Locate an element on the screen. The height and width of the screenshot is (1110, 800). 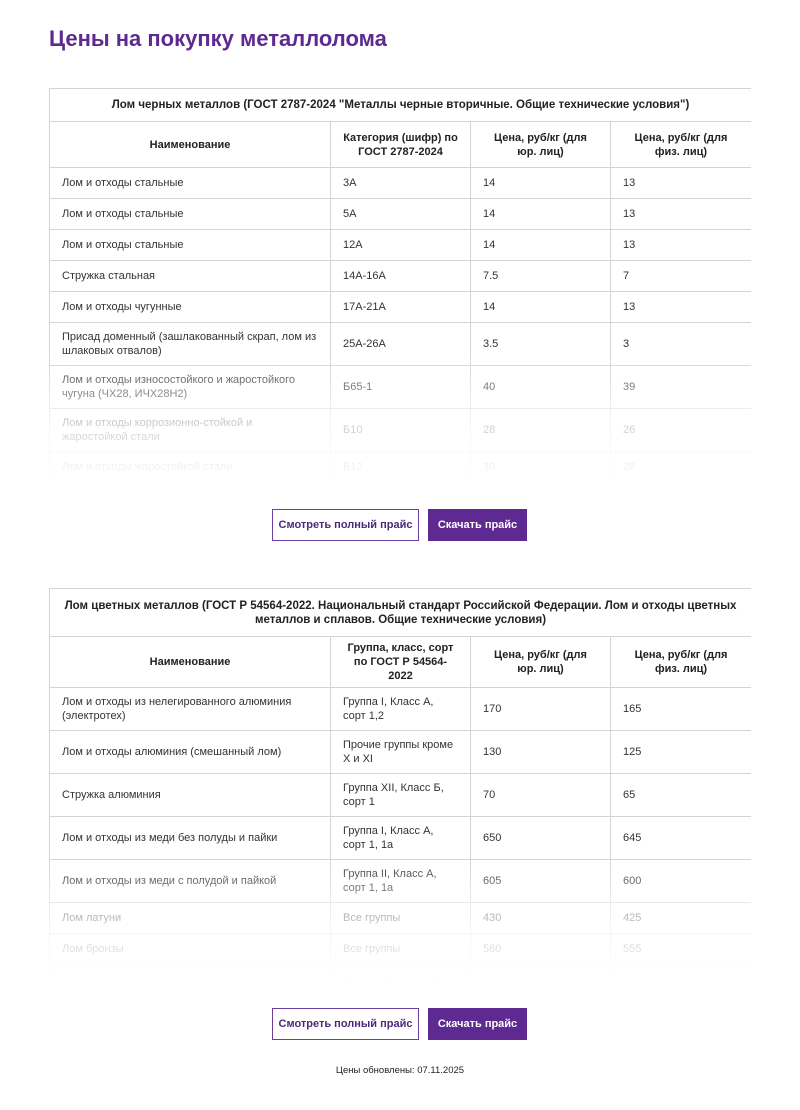
price-legal: 650 is located at coordinates (540, 838).